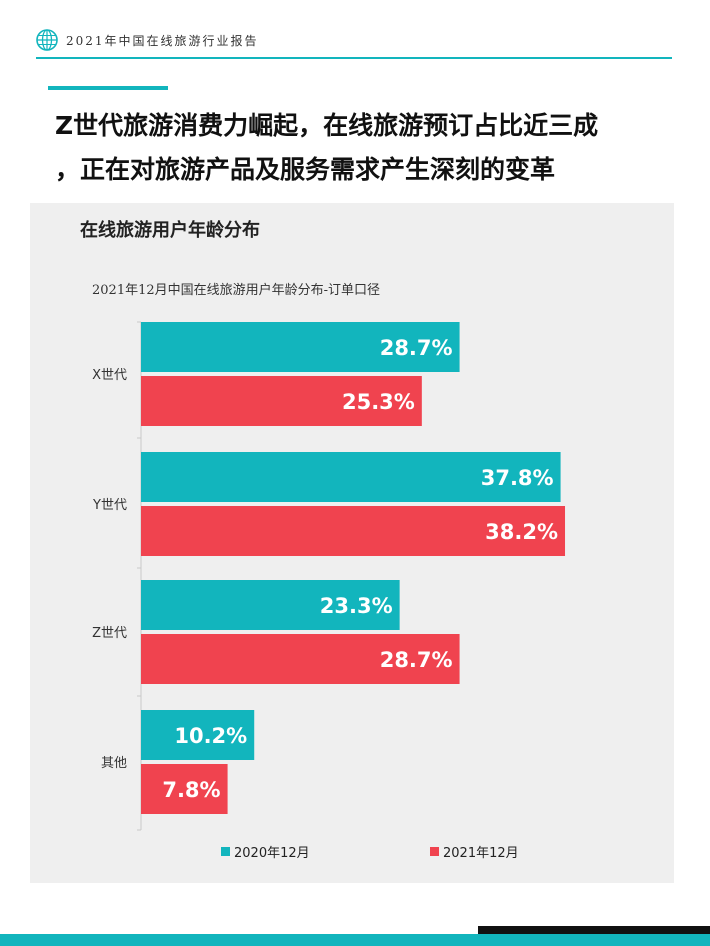 This screenshot has height=946, width=710. I want to click on data-label: 10.2%, so click(210, 736).